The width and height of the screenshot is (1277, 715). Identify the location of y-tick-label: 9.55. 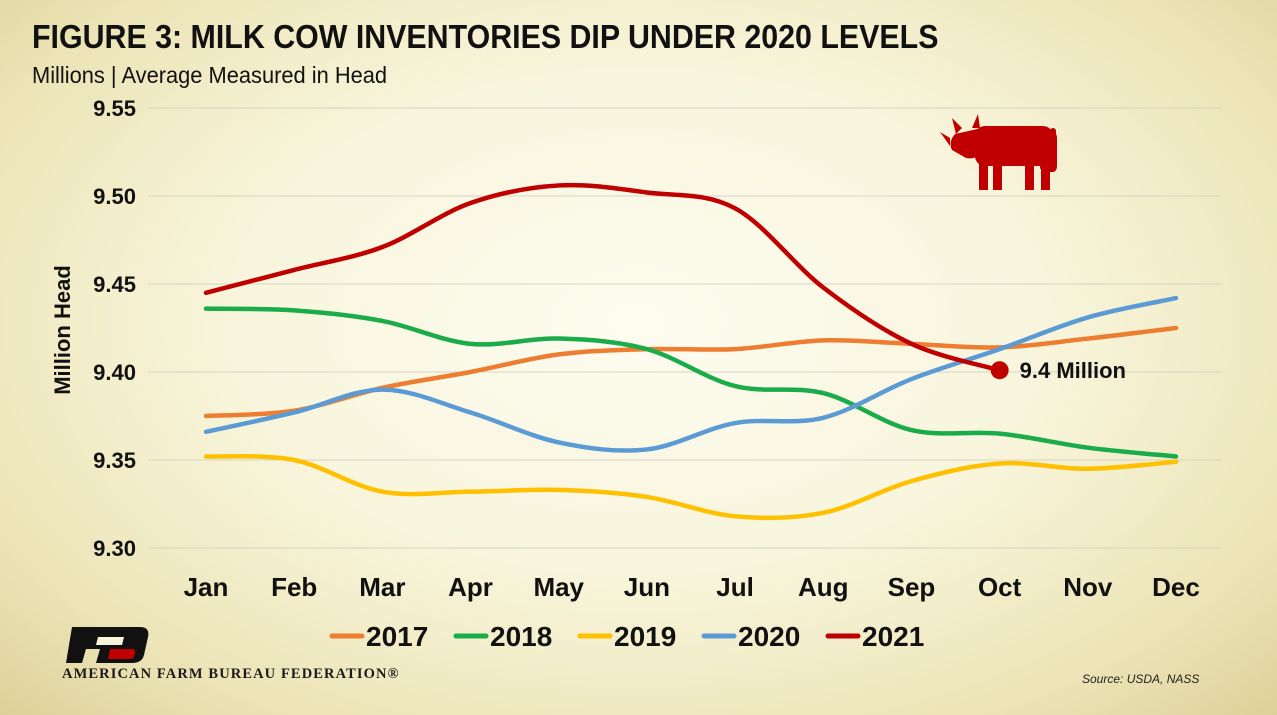
(114, 108).